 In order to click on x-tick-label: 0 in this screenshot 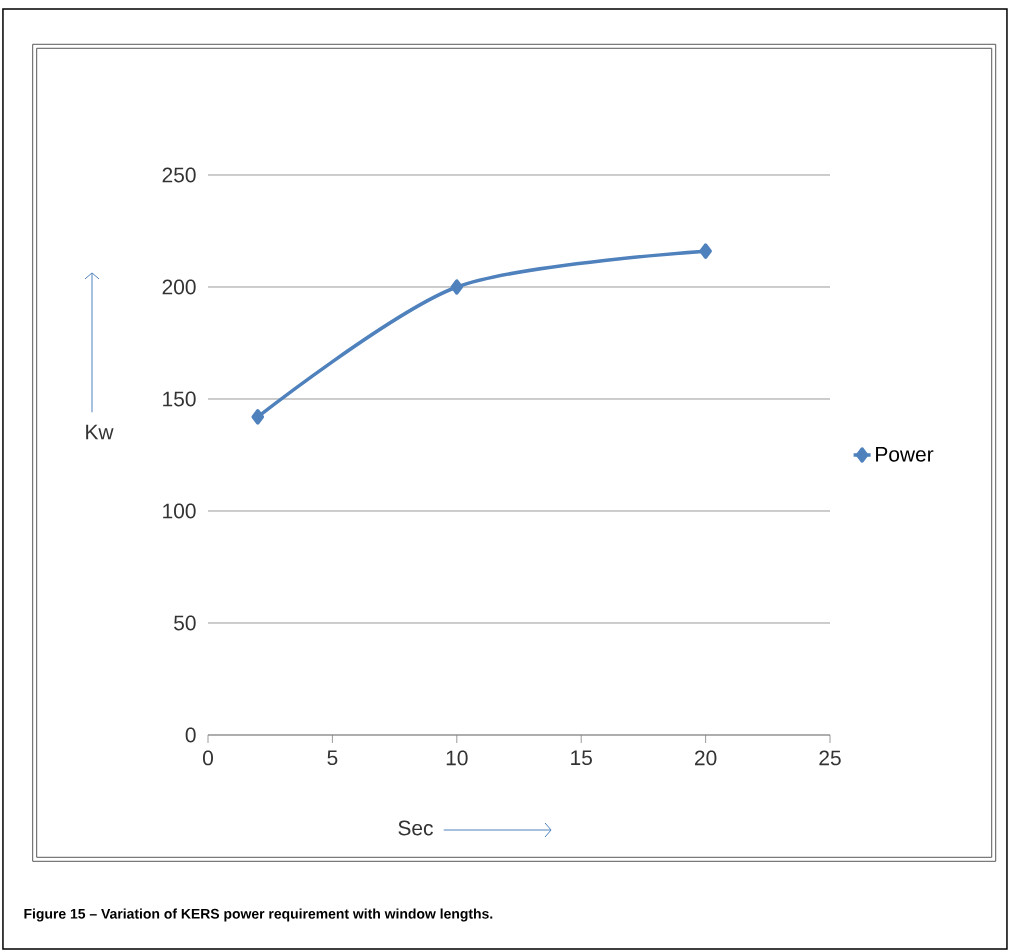, I will do `click(208, 758)`.